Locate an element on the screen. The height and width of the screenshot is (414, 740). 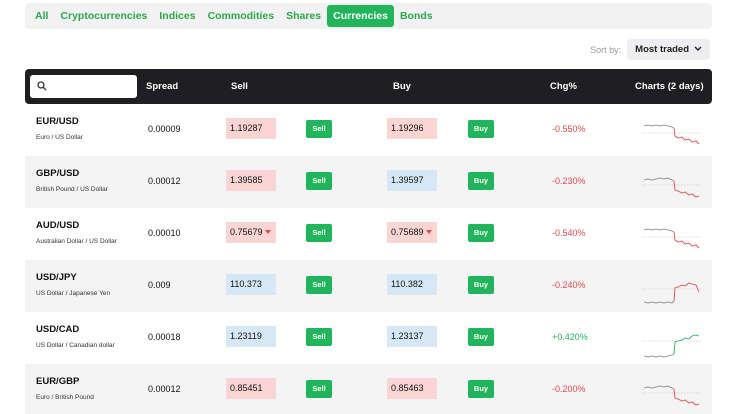
instrument-name: Euro / US Dollar is located at coordinates (59, 137).